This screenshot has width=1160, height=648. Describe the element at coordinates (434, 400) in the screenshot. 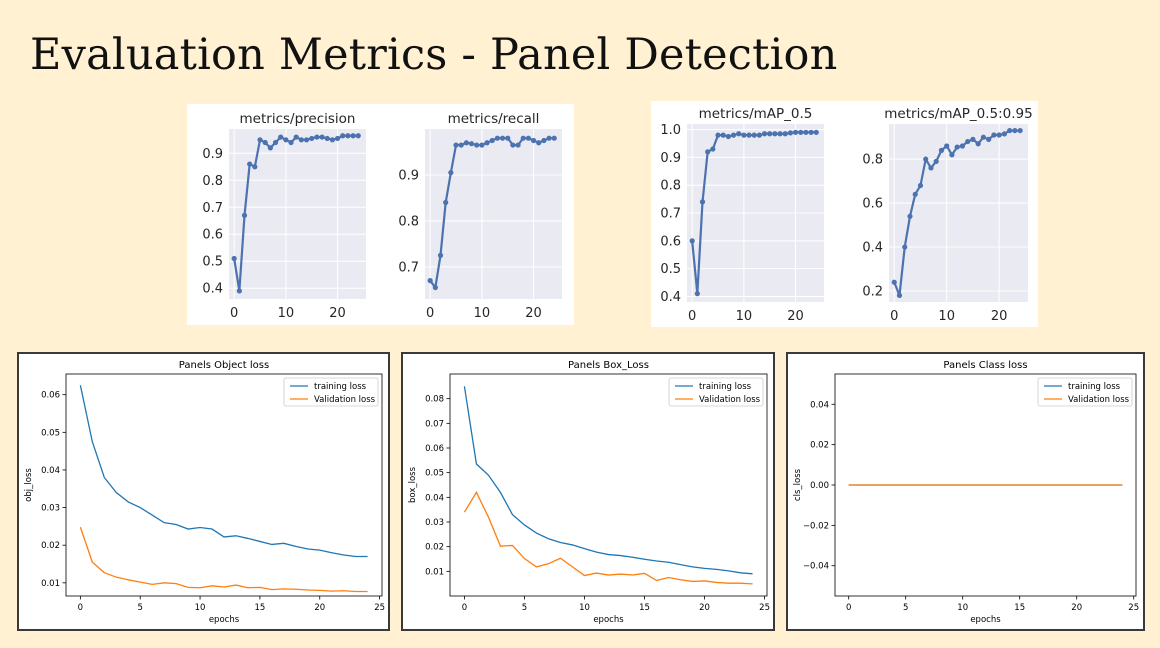

I see `y-tick-label: 0.08` at that location.